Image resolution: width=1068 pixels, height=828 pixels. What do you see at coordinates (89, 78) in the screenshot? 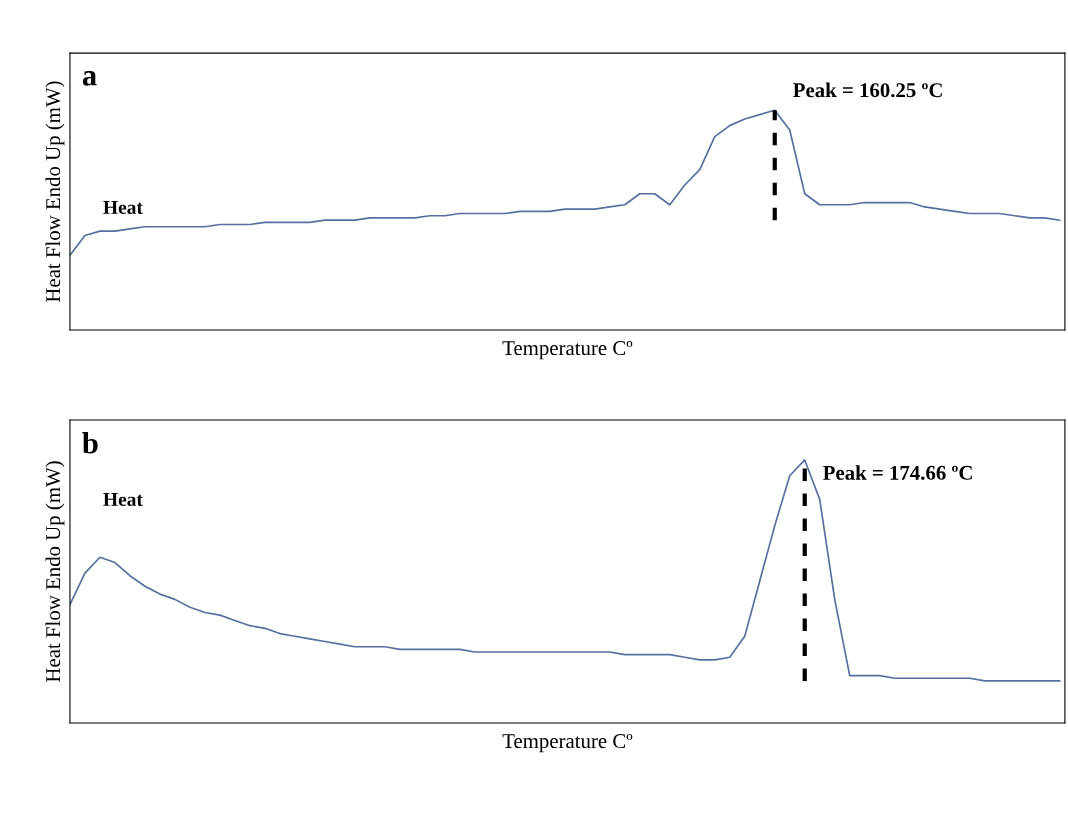
I see `chart-title: a` at bounding box center [89, 78].